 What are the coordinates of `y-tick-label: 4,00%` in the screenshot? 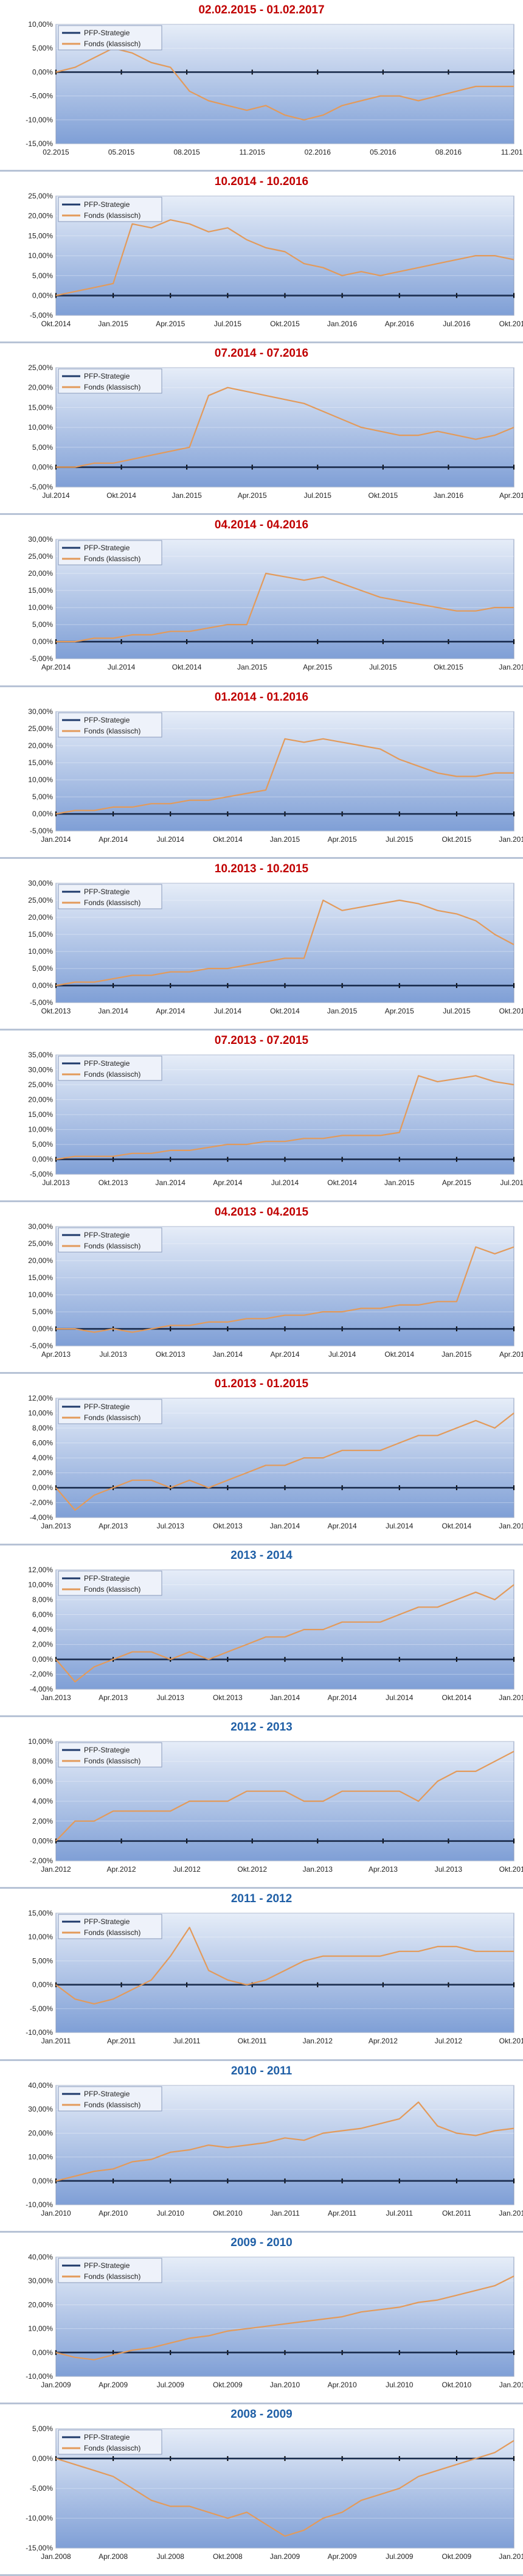 It's located at (43, 1458).